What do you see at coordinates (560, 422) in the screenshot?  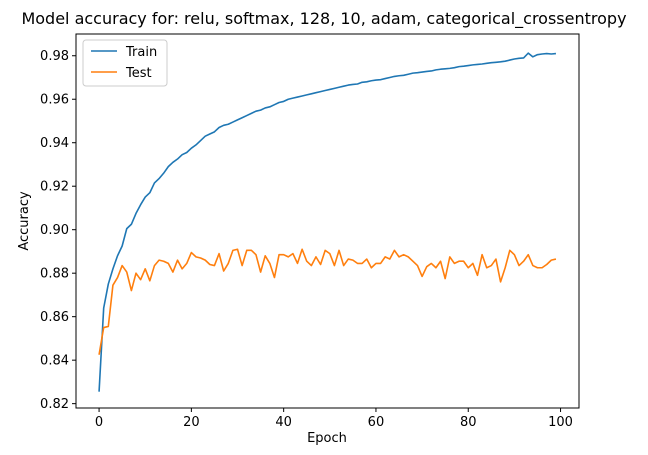 I see `x-tick-label: 100` at bounding box center [560, 422].